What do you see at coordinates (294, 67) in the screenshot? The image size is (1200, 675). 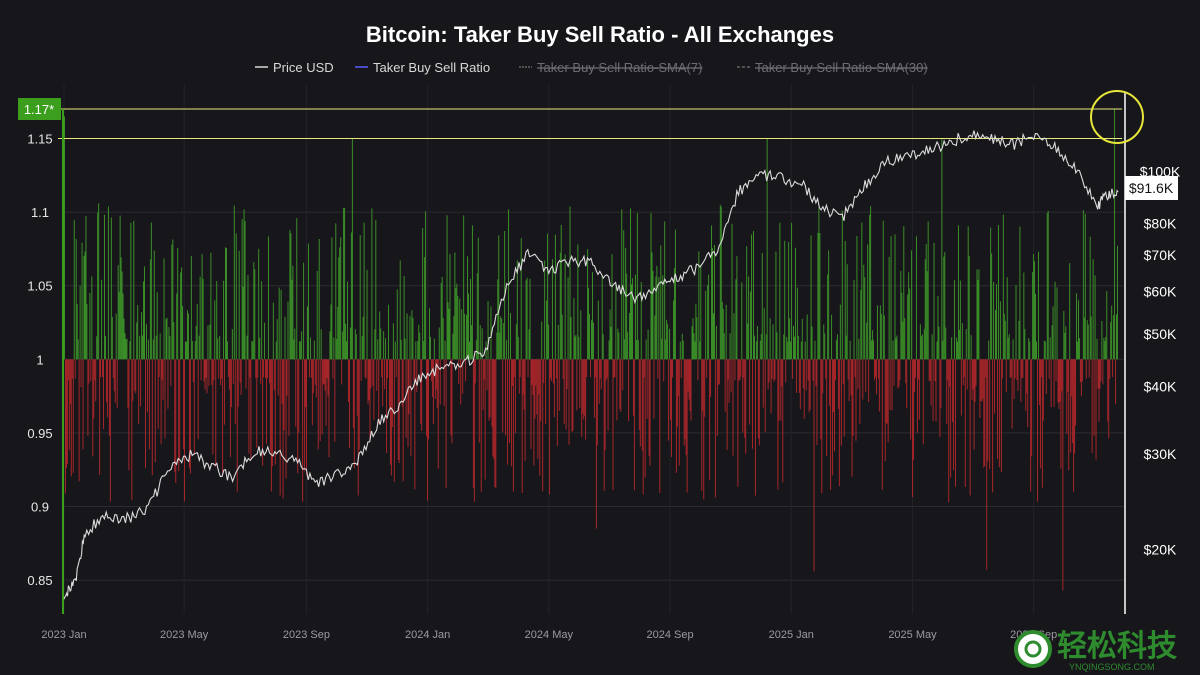 I see `legend-item-price: Price USD` at bounding box center [294, 67].